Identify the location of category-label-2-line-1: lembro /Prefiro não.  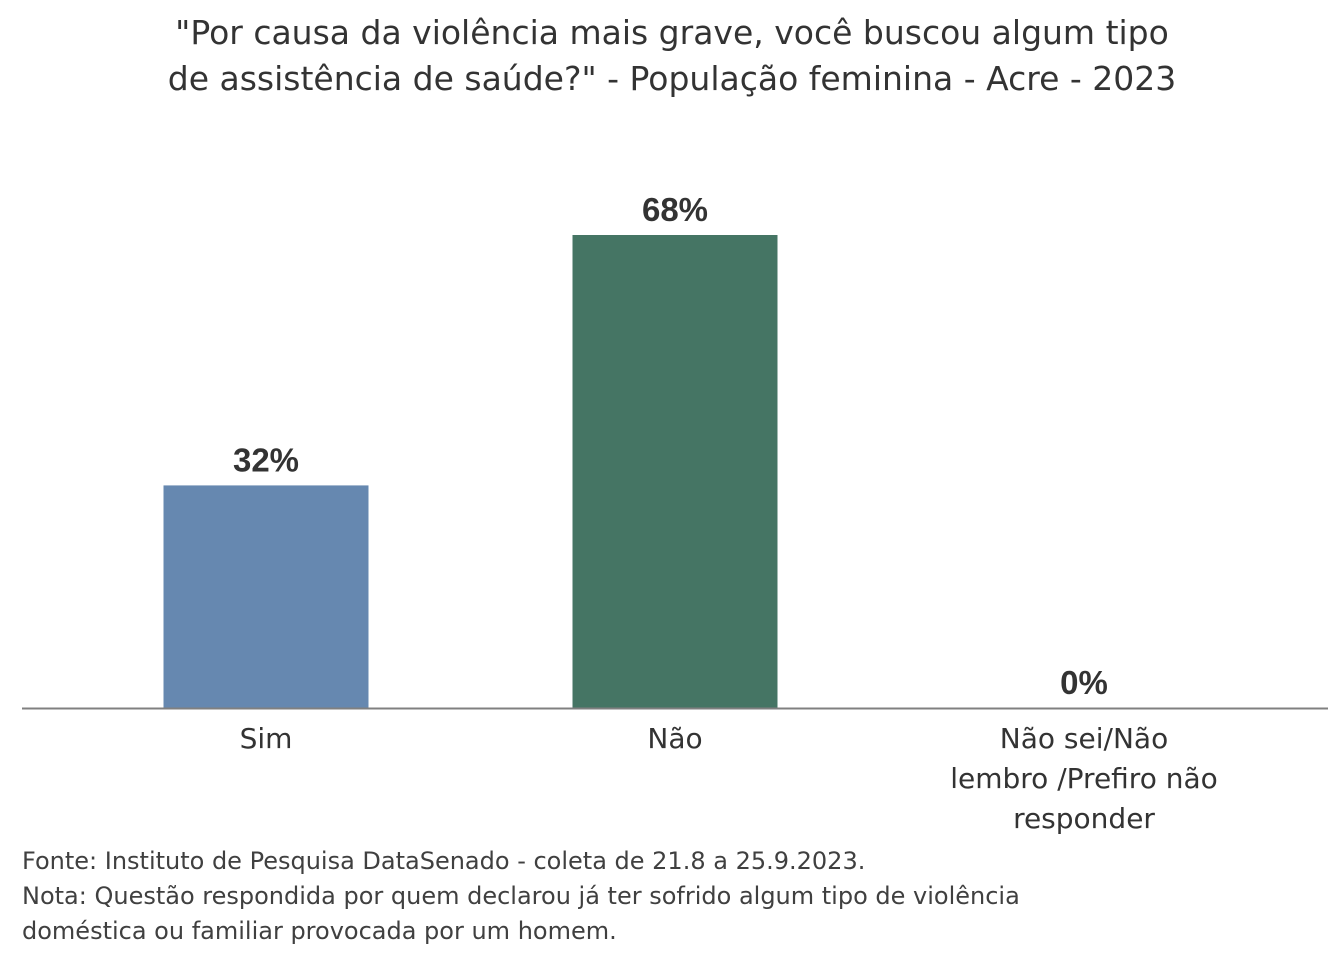
(1084, 778).